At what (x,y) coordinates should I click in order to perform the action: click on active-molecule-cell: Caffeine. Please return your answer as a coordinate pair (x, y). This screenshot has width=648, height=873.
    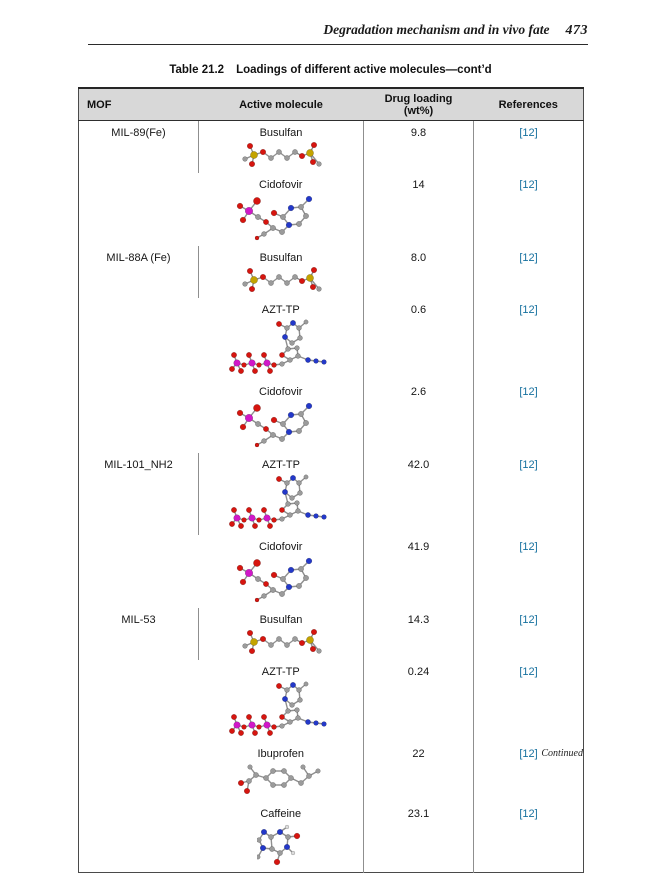
    Looking at the image, I should click on (281, 837).